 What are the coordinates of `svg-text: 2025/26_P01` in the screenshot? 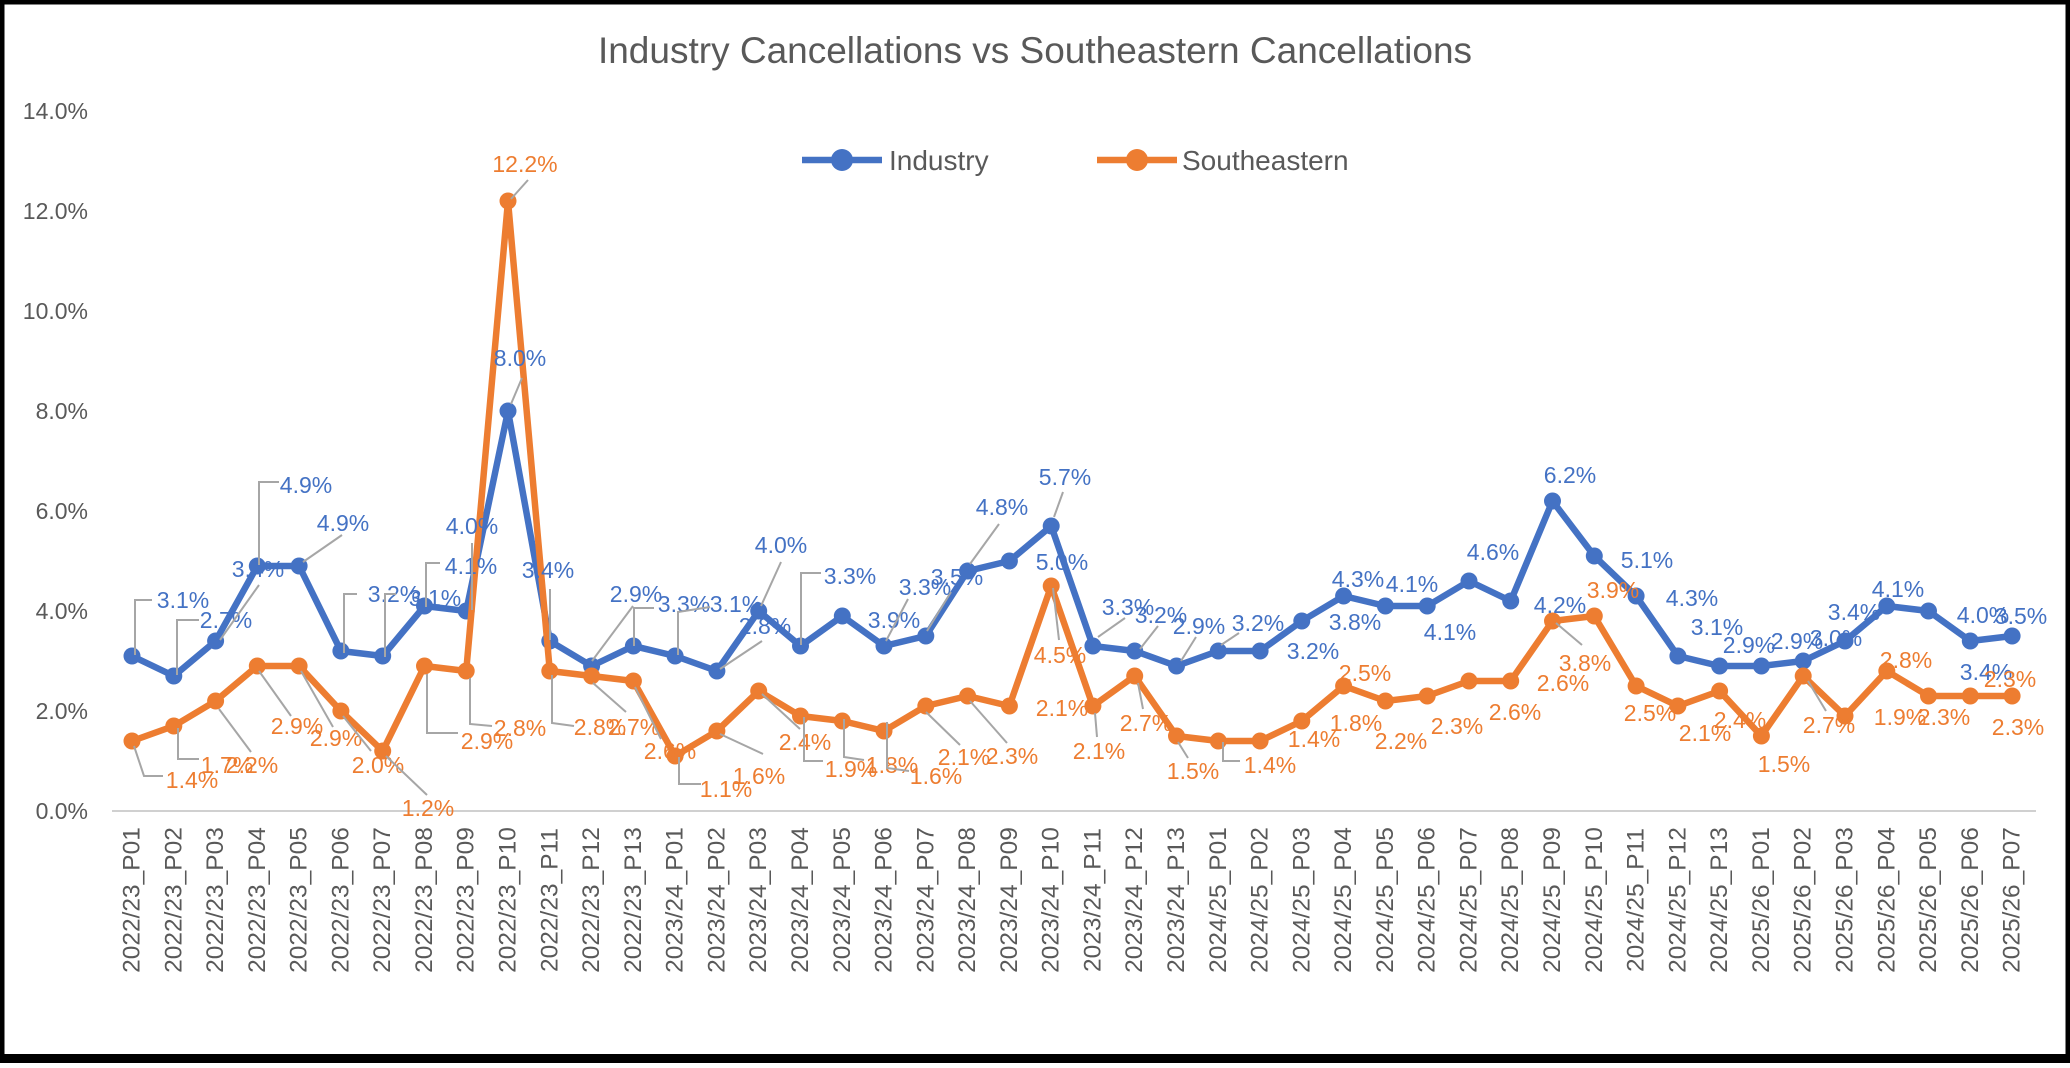 It's located at (1761, 900).